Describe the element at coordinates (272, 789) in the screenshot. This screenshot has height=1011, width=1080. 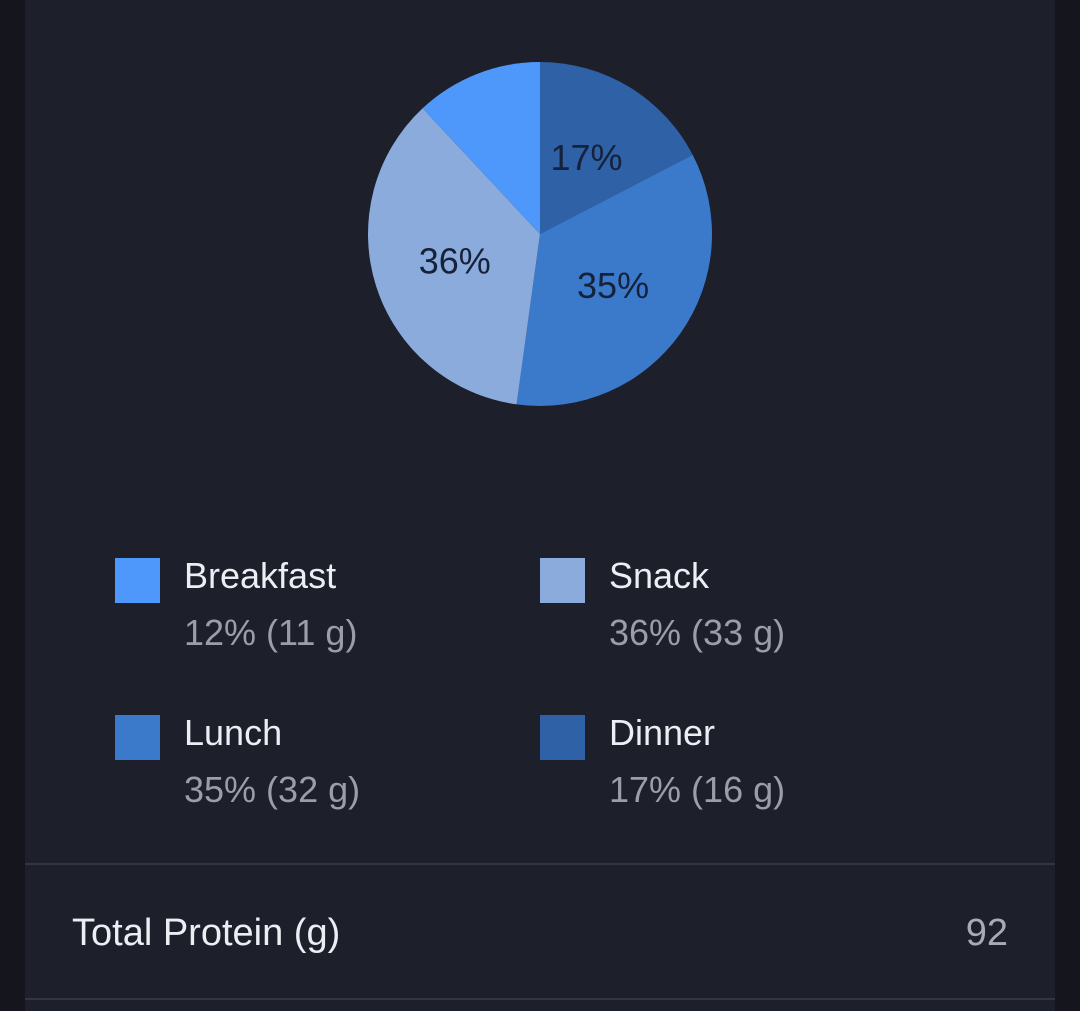
I see `legend-value-lunch: 35% (32 g)` at that location.